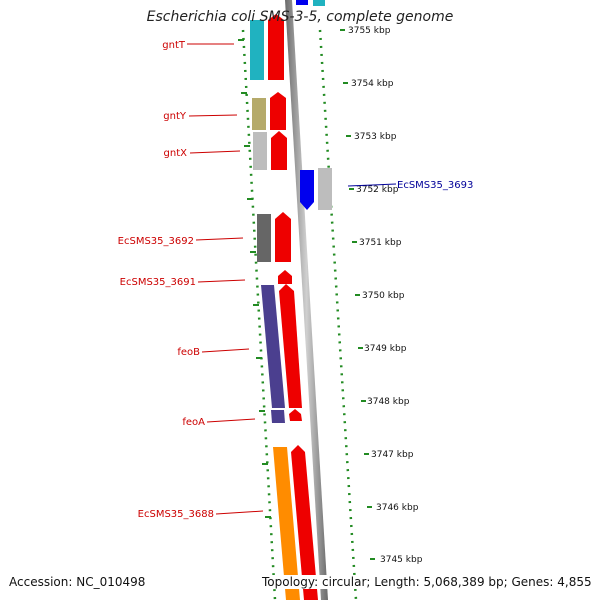 This screenshot has width=600, height=600. What do you see at coordinates (188, 352) in the screenshot?
I see `gene-label-feoB: feoB` at bounding box center [188, 352].